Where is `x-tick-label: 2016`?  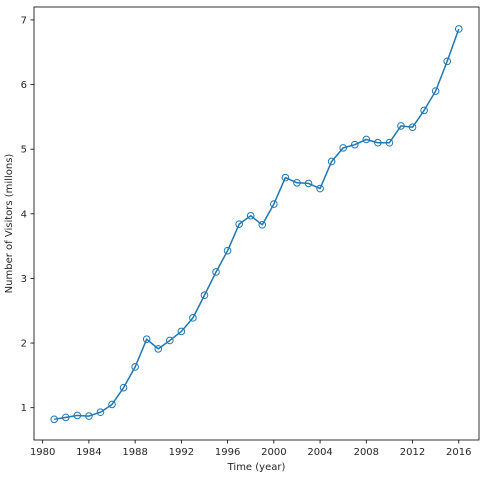 x-tick-label: 2016 is located at coordinates (458, 452).